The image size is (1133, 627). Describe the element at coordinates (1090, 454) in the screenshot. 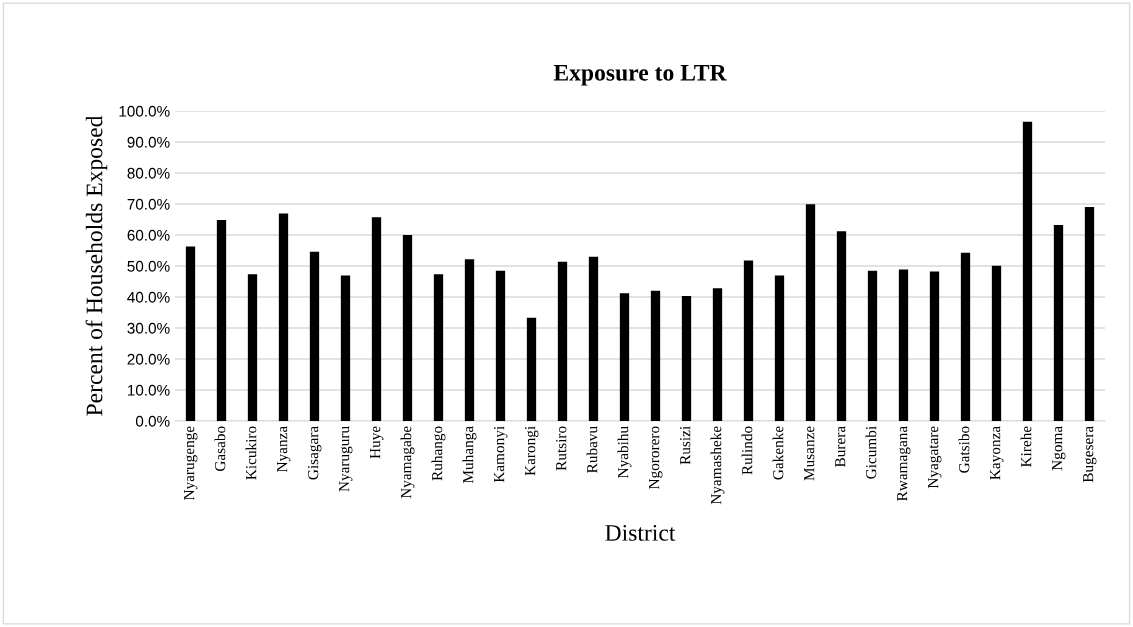

I see `x-tick-label: Bugesera` at that location.